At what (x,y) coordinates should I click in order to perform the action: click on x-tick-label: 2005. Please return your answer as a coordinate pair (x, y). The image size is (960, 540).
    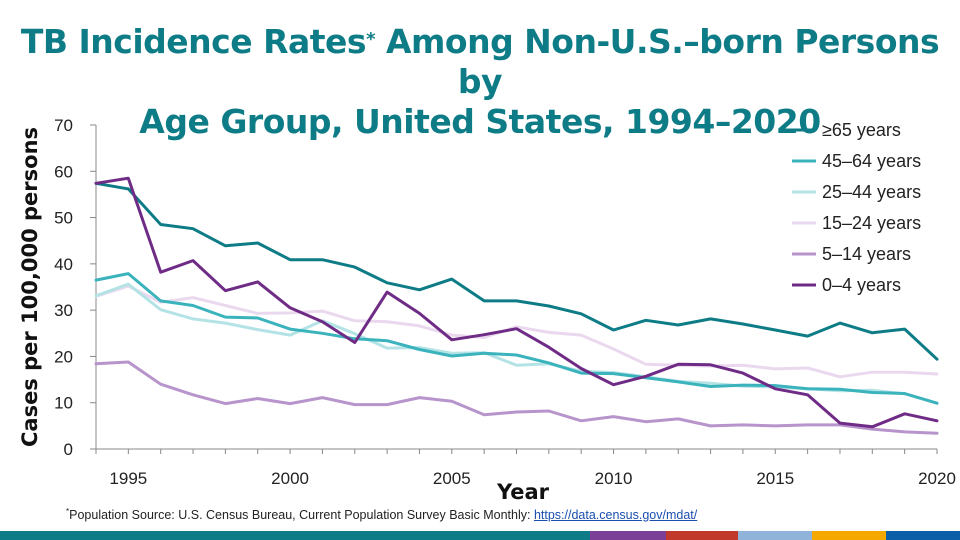
    Looking at the image, I should click on (452, 478).